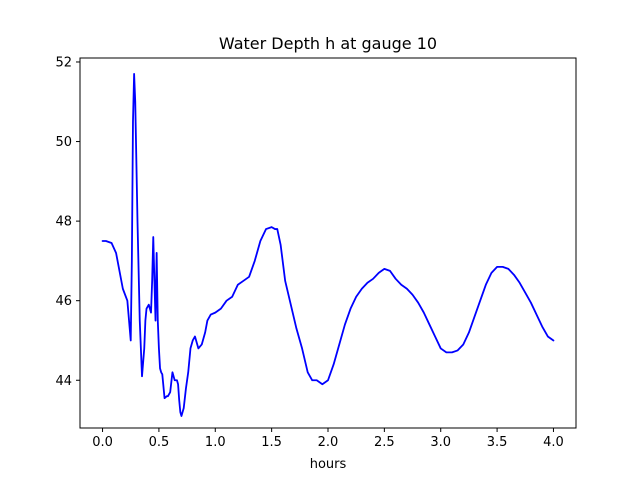 The image size is (640, 484). What do you see at coordinates (440, 442) in the screenshot?
I see `x-tick-label: 3.0` at bounding box center [440, 442].